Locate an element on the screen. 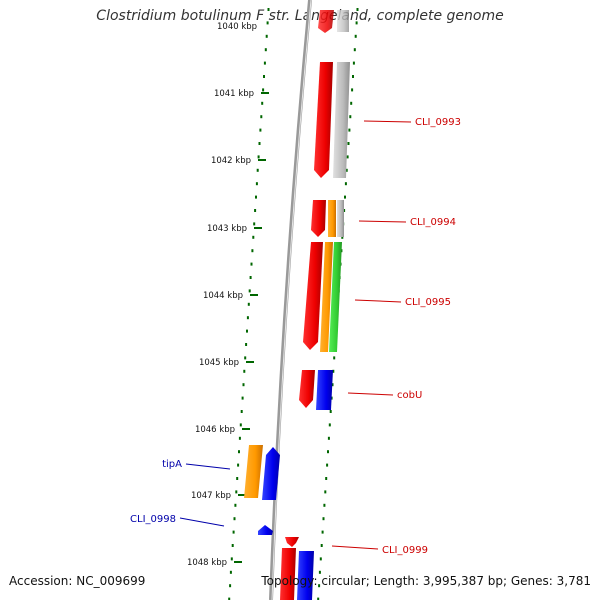 This screenshot has width=600, height=600. ruler-tick-label: 1045 kbp is located at coordinates (219, 363).